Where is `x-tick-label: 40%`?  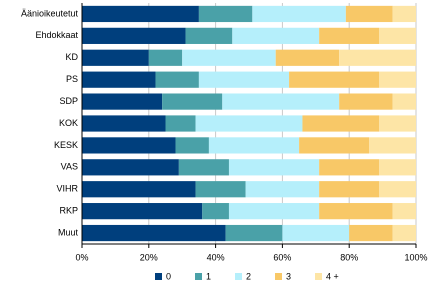 x-tick-label: 40% is located at coordinates (216, 257).